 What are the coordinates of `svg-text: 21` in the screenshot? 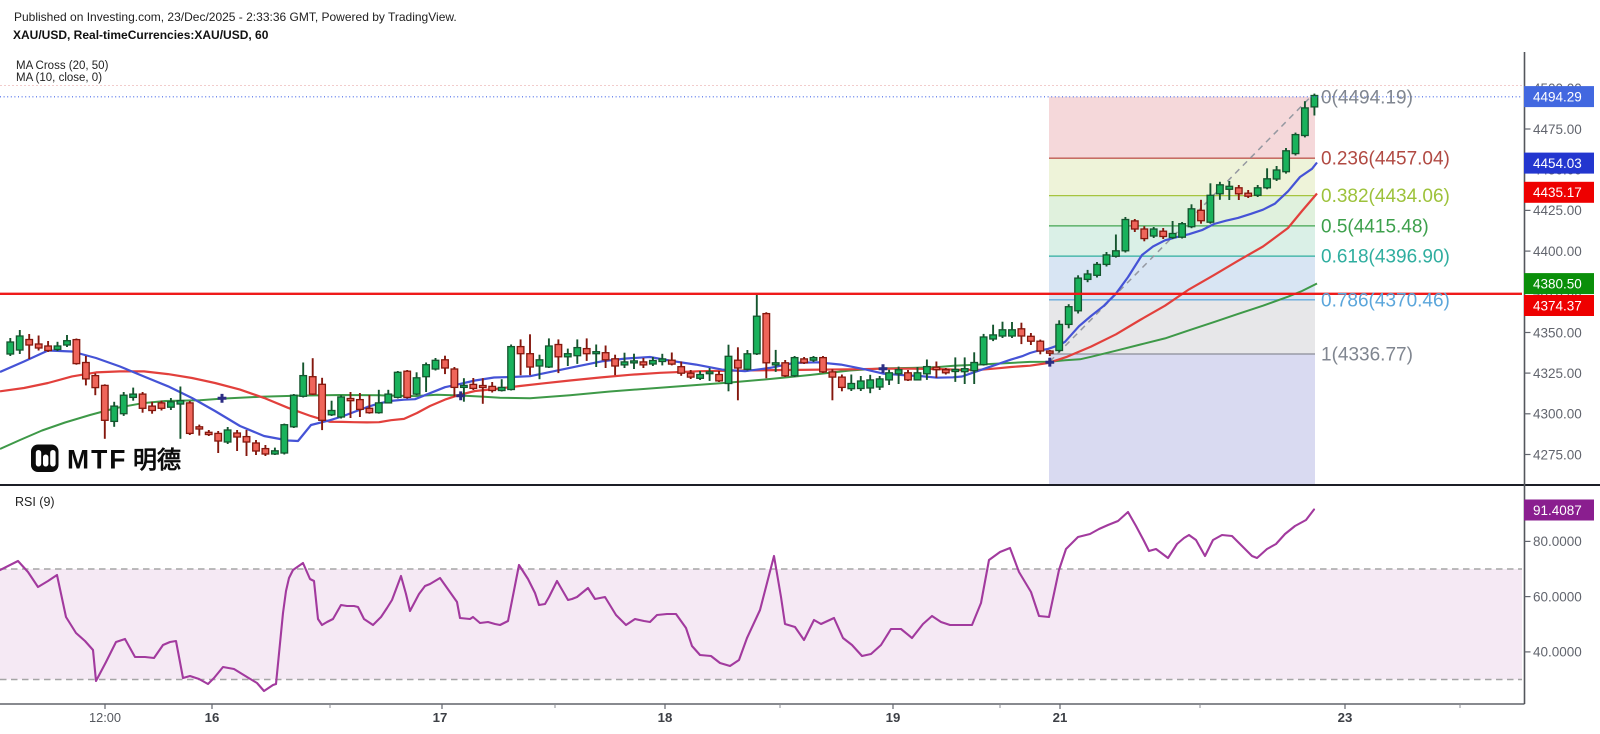 It's located at (1060, 717).